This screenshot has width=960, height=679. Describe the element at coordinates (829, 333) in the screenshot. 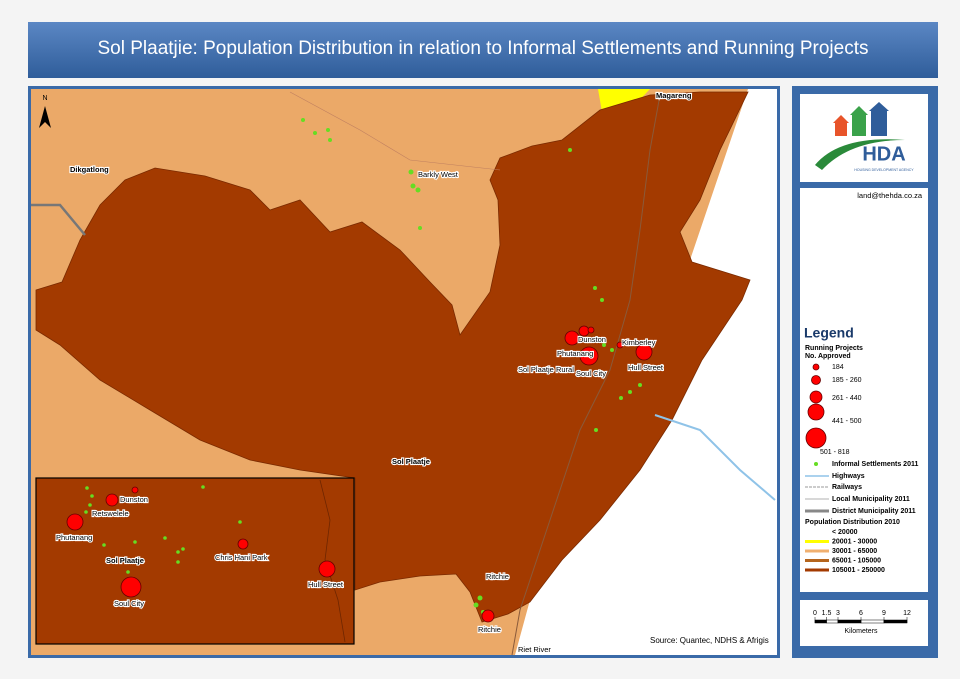

I see `legend-title: Legend` at that location.